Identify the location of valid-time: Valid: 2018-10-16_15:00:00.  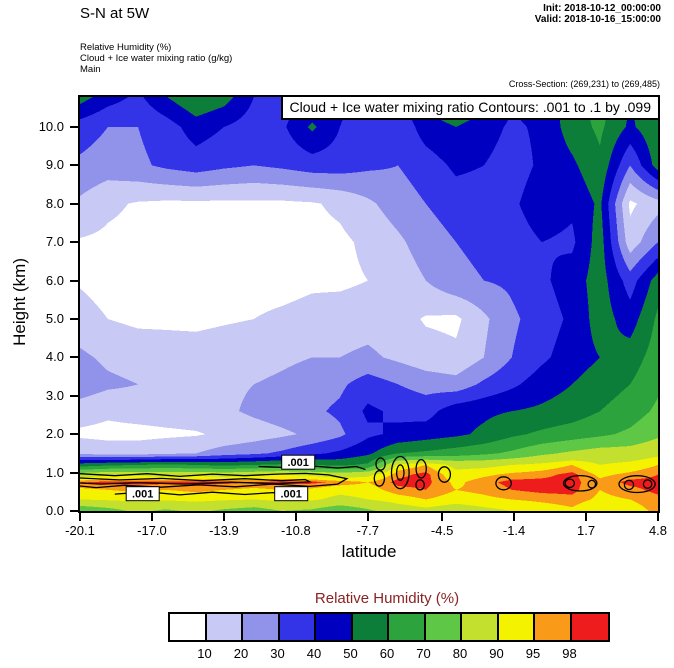
(597, 19).